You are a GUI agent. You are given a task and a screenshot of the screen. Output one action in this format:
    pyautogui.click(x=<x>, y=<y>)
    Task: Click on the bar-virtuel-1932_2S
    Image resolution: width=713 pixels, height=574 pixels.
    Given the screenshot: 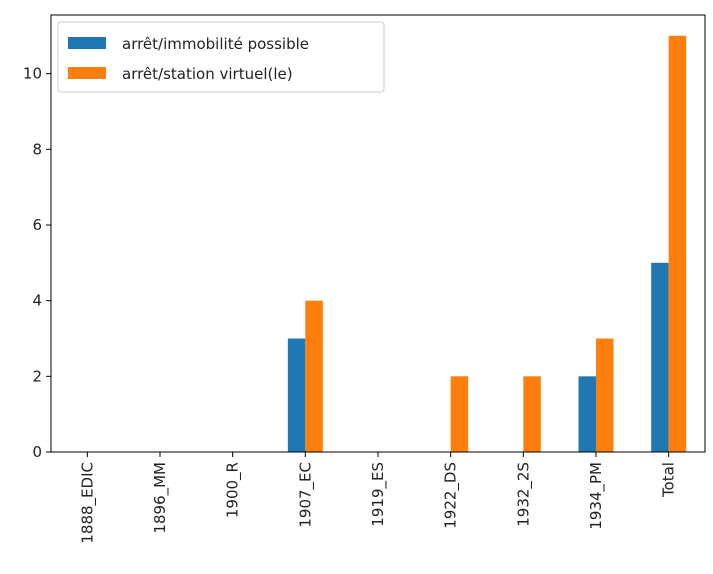 What is the action you would take?
    pyautogui.click(x=532, y=414)
    